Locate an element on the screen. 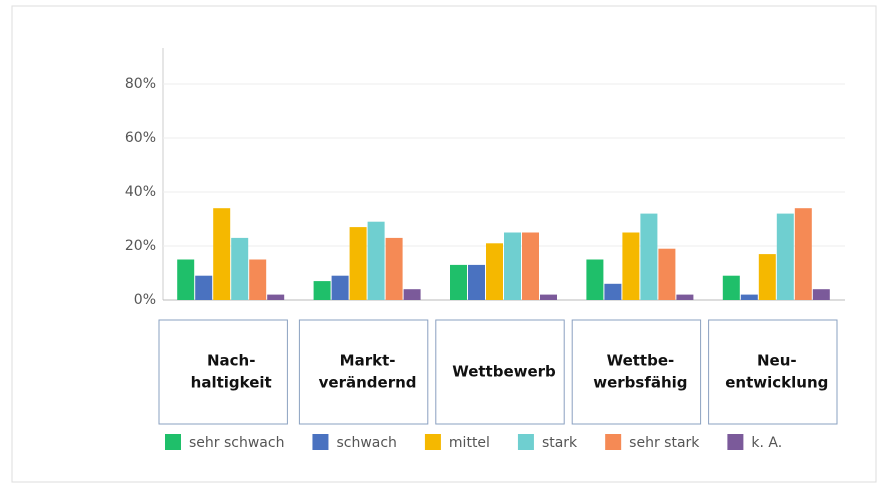 The width and height of the screenshot is (885, 485). category-label: werbsfähig is located at coordinates (640, 383).